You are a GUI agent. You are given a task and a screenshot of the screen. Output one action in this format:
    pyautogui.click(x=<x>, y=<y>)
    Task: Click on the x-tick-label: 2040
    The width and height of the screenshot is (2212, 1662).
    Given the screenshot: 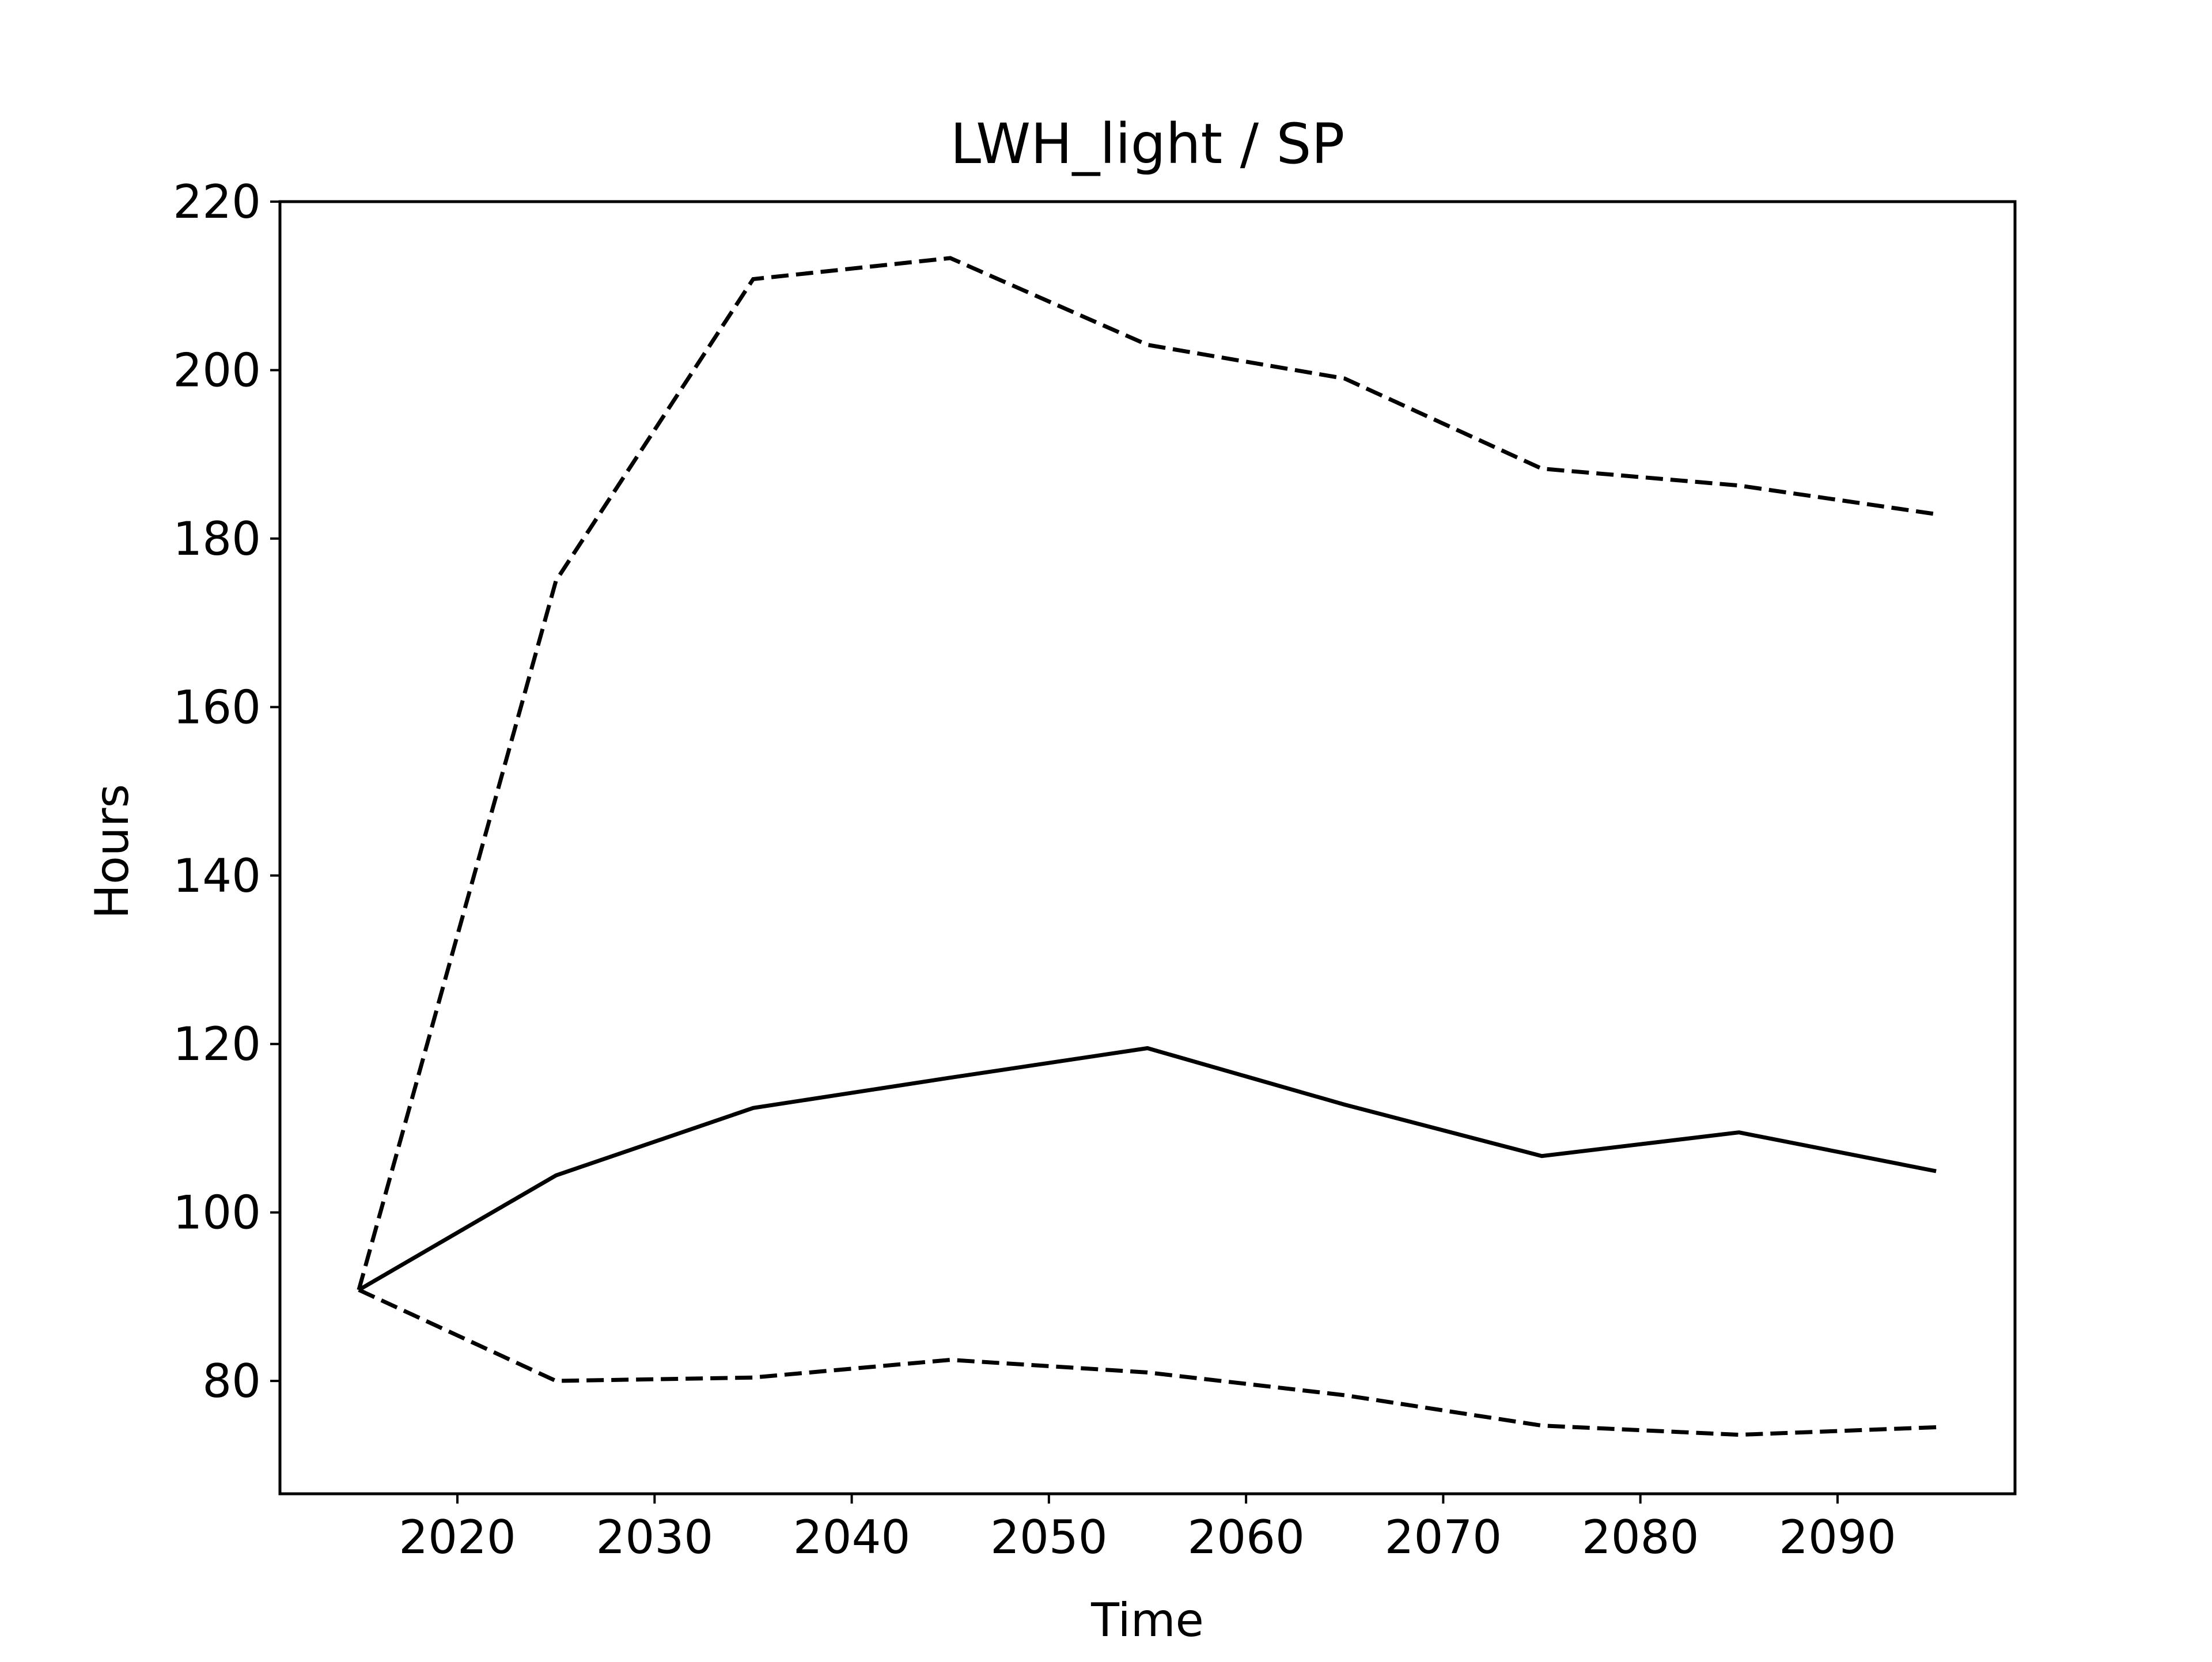 What is the action you would take?
    pyautogui.click(x=852, y=1537)
    